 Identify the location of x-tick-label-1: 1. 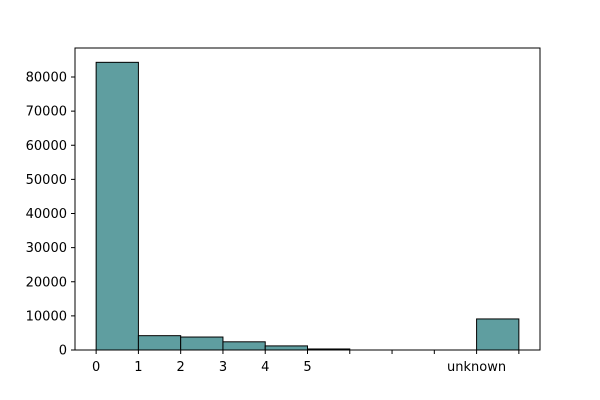
(138, 367).